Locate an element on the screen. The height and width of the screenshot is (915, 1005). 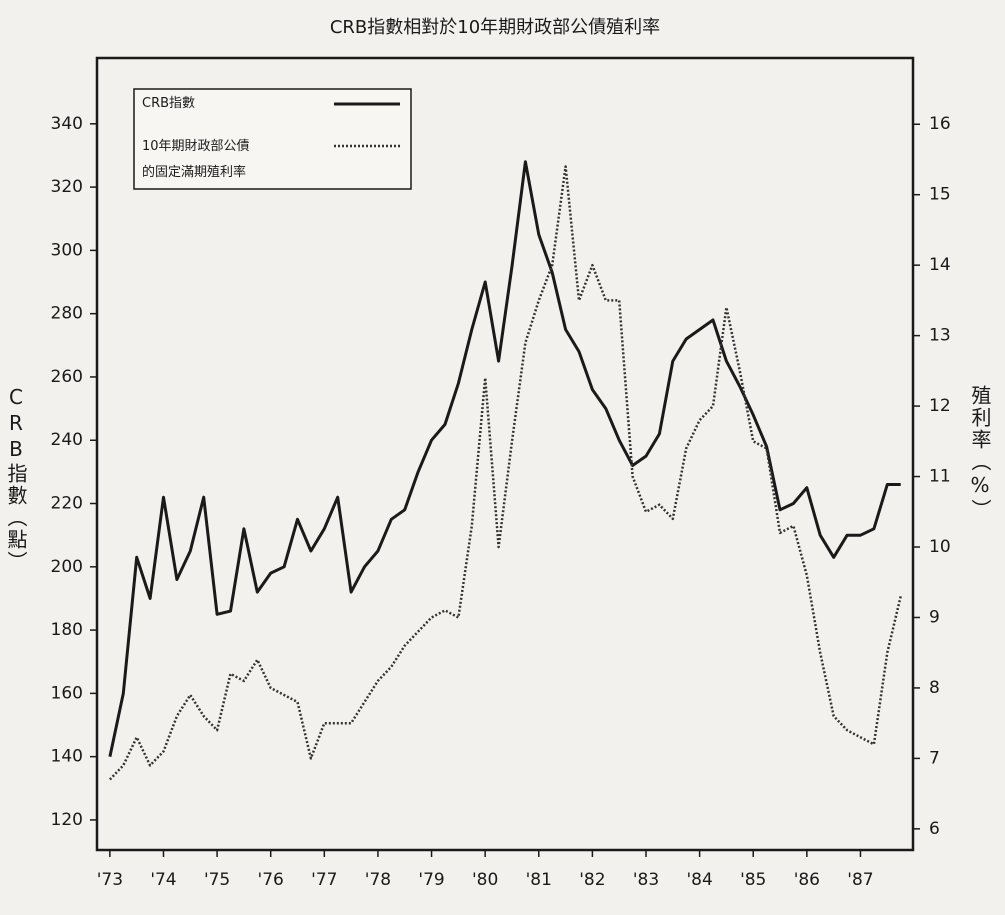
y-tick-label: 320 is located at coordinates (67, 187).